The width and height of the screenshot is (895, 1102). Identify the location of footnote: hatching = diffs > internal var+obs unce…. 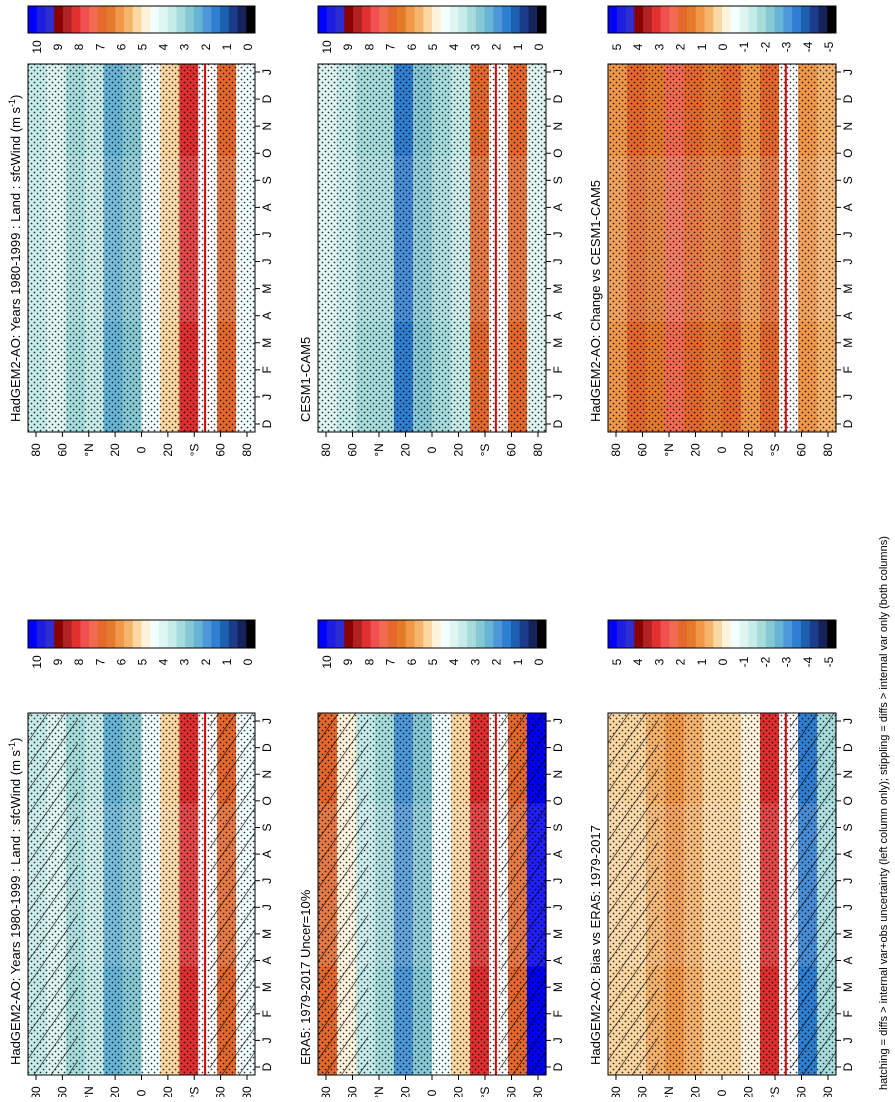
(884, 813).